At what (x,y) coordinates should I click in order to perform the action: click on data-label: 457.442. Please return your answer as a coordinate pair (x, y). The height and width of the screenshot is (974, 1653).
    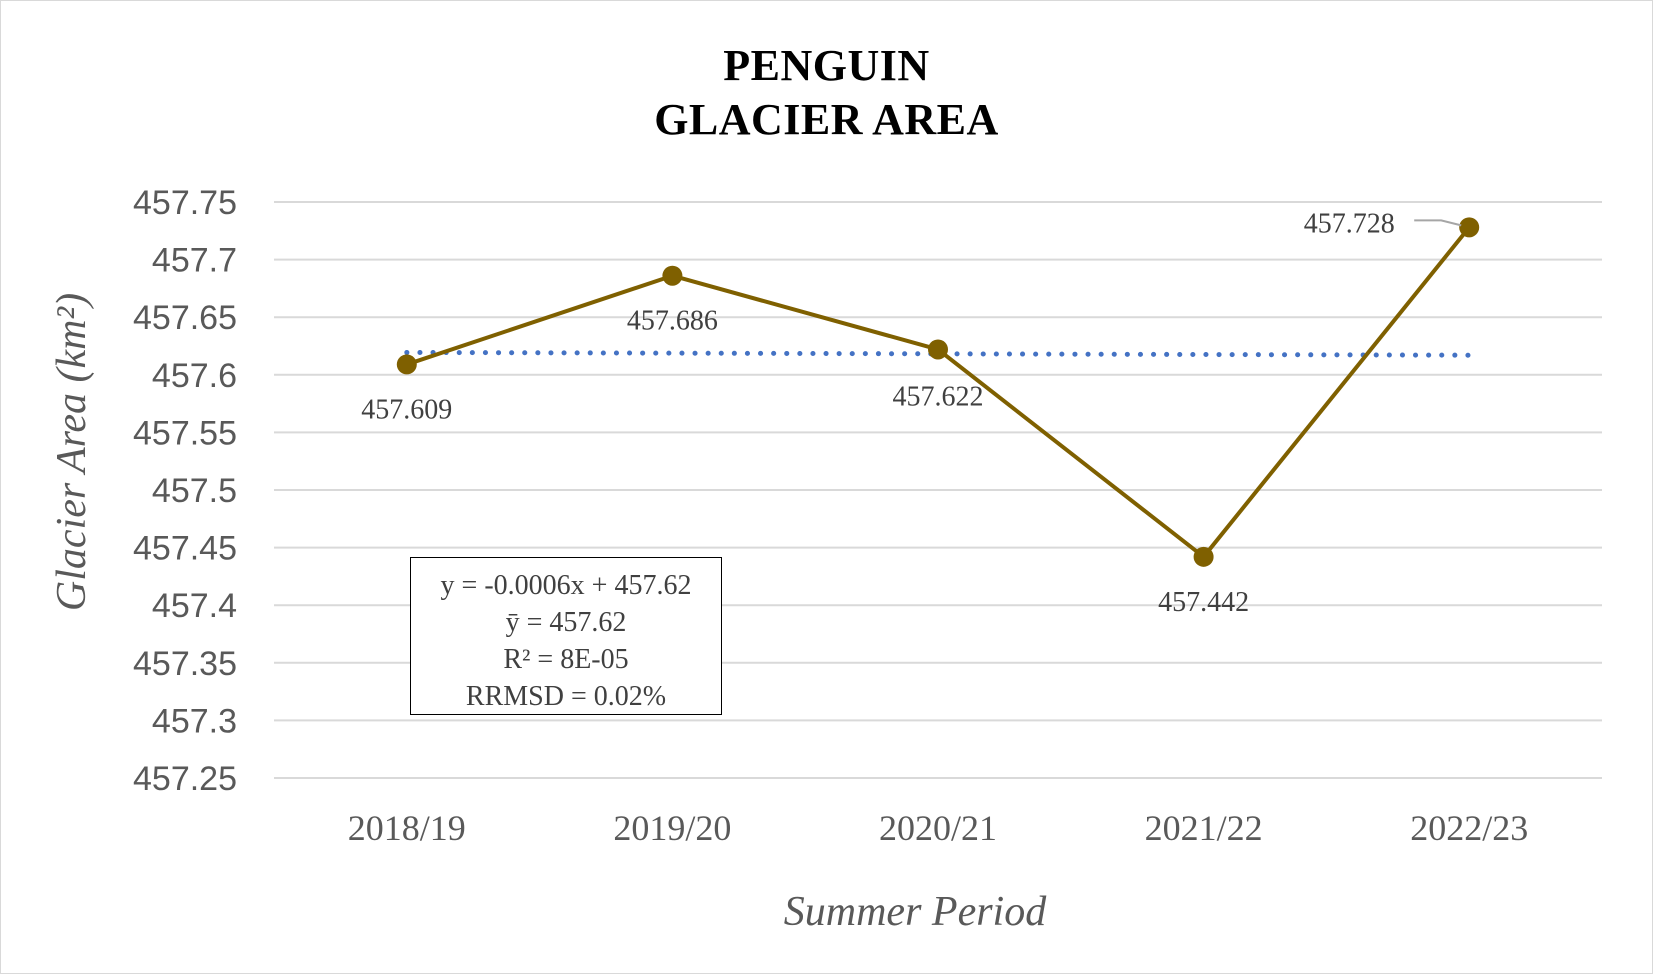
    Looking at the image, I should click on (1203, 602).